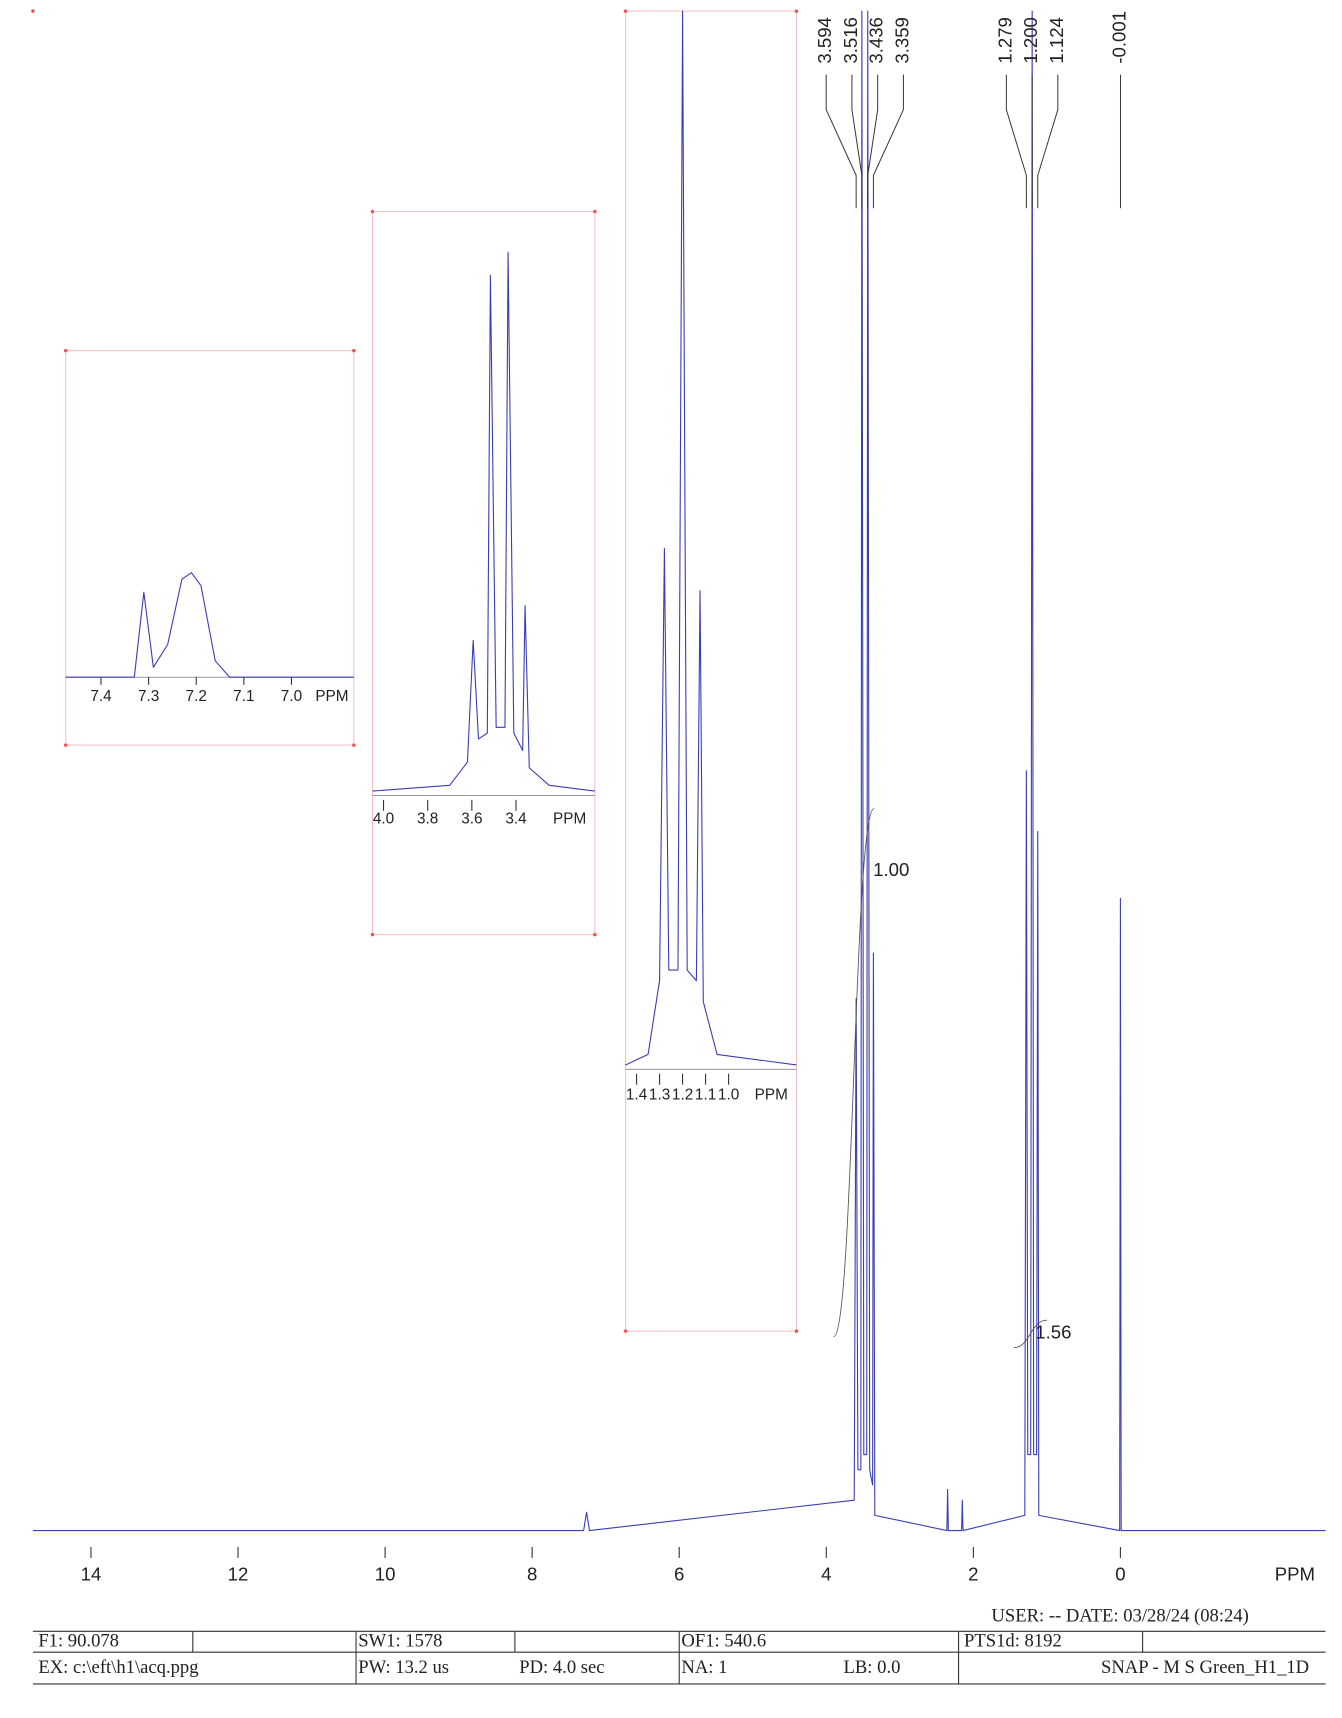  Describe the element at coordinates (1118, 37) in the screenshot. I see `peak-label: -0.001` at that location.